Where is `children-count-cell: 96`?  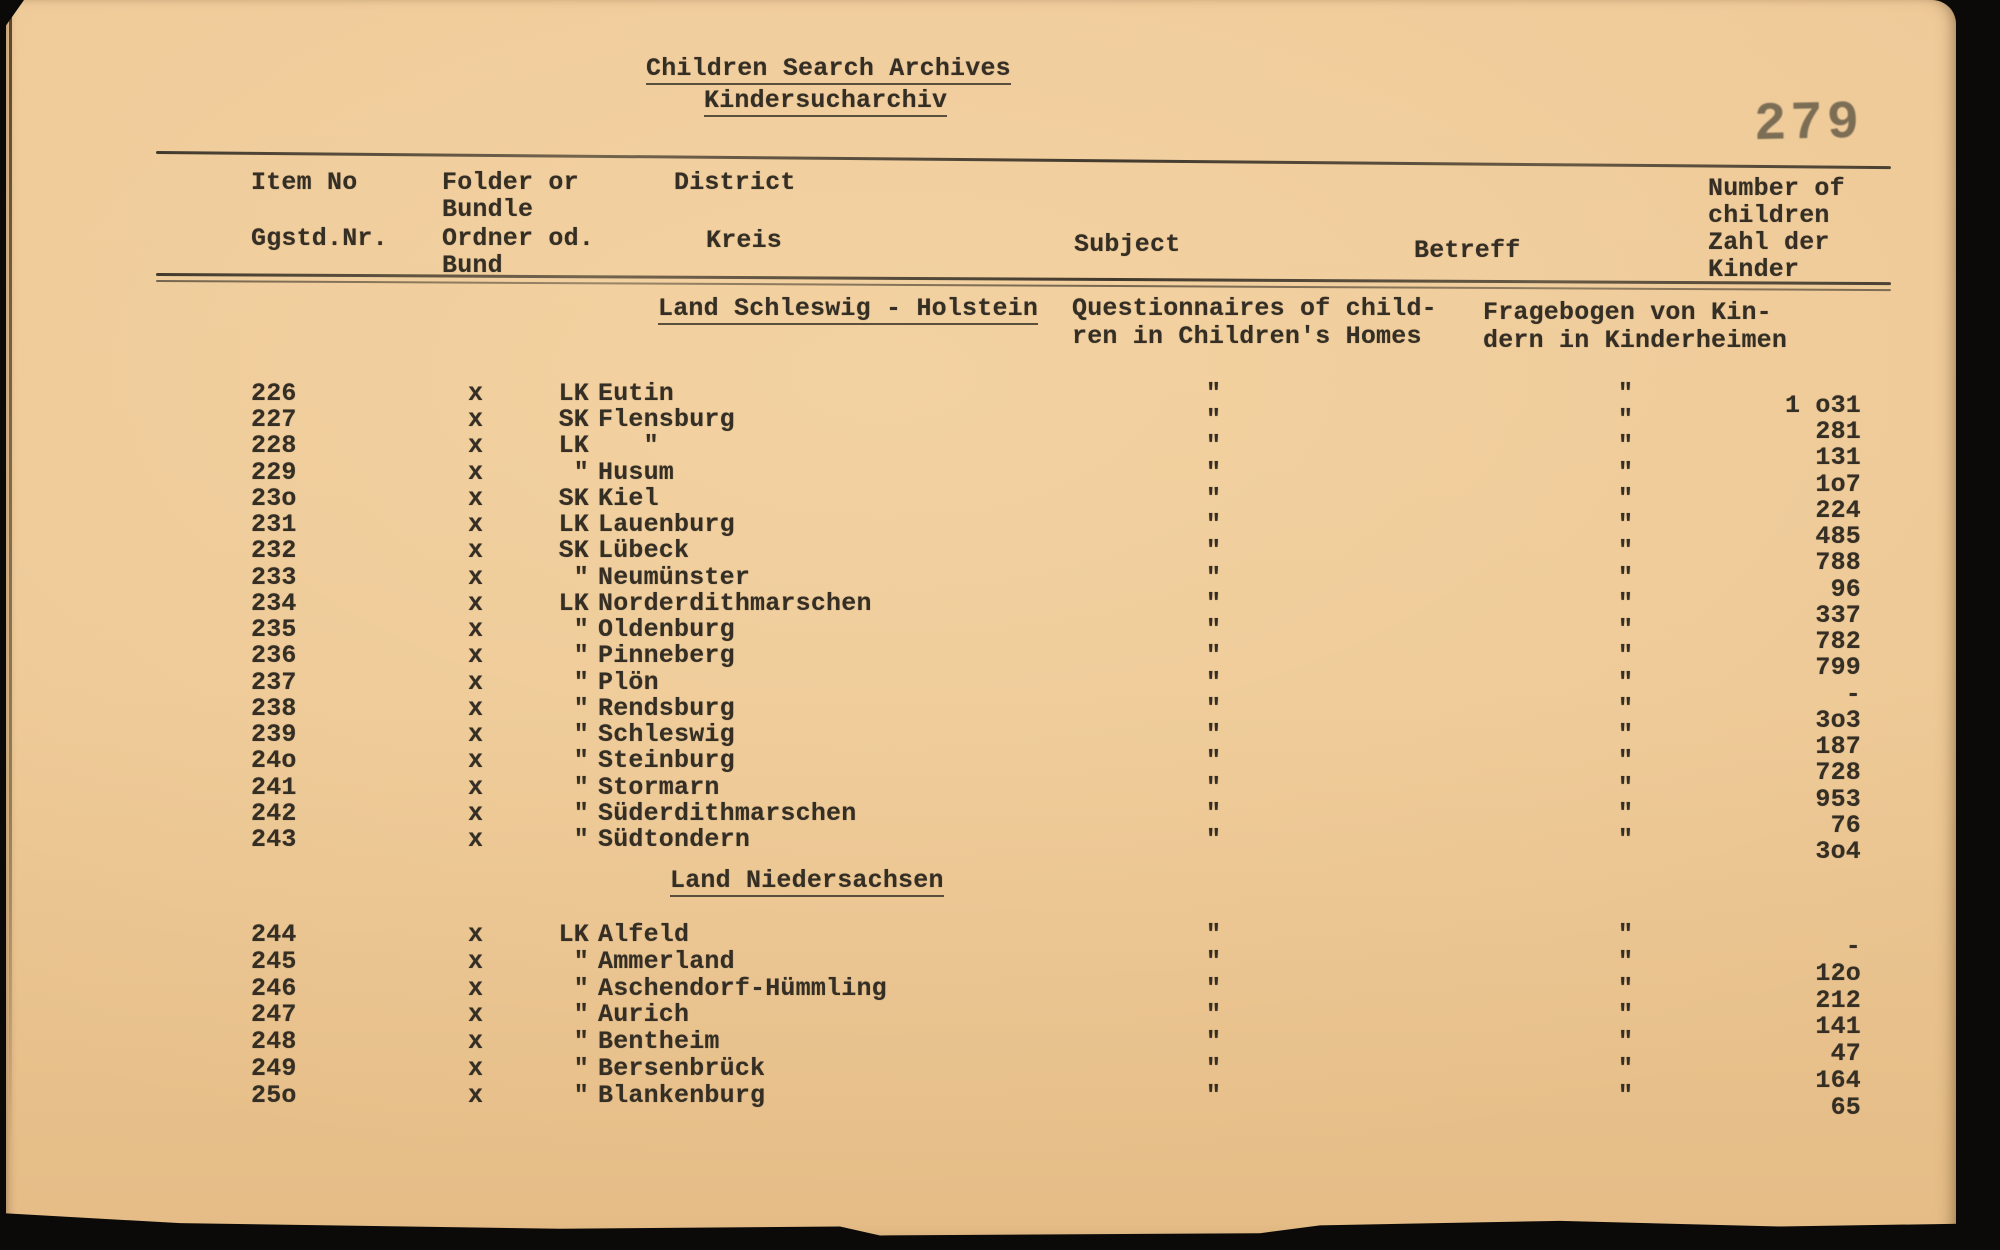
children-count-cell: 96 is located at coordinates (1845, 589).